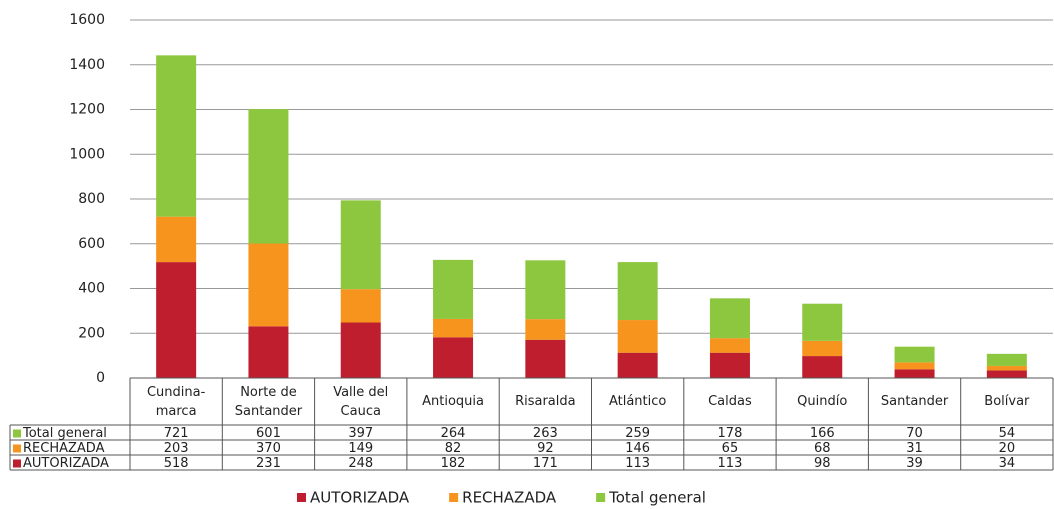 The image size is (1054, 509). I want to click on table-cell: 54, so click(1007, 433).